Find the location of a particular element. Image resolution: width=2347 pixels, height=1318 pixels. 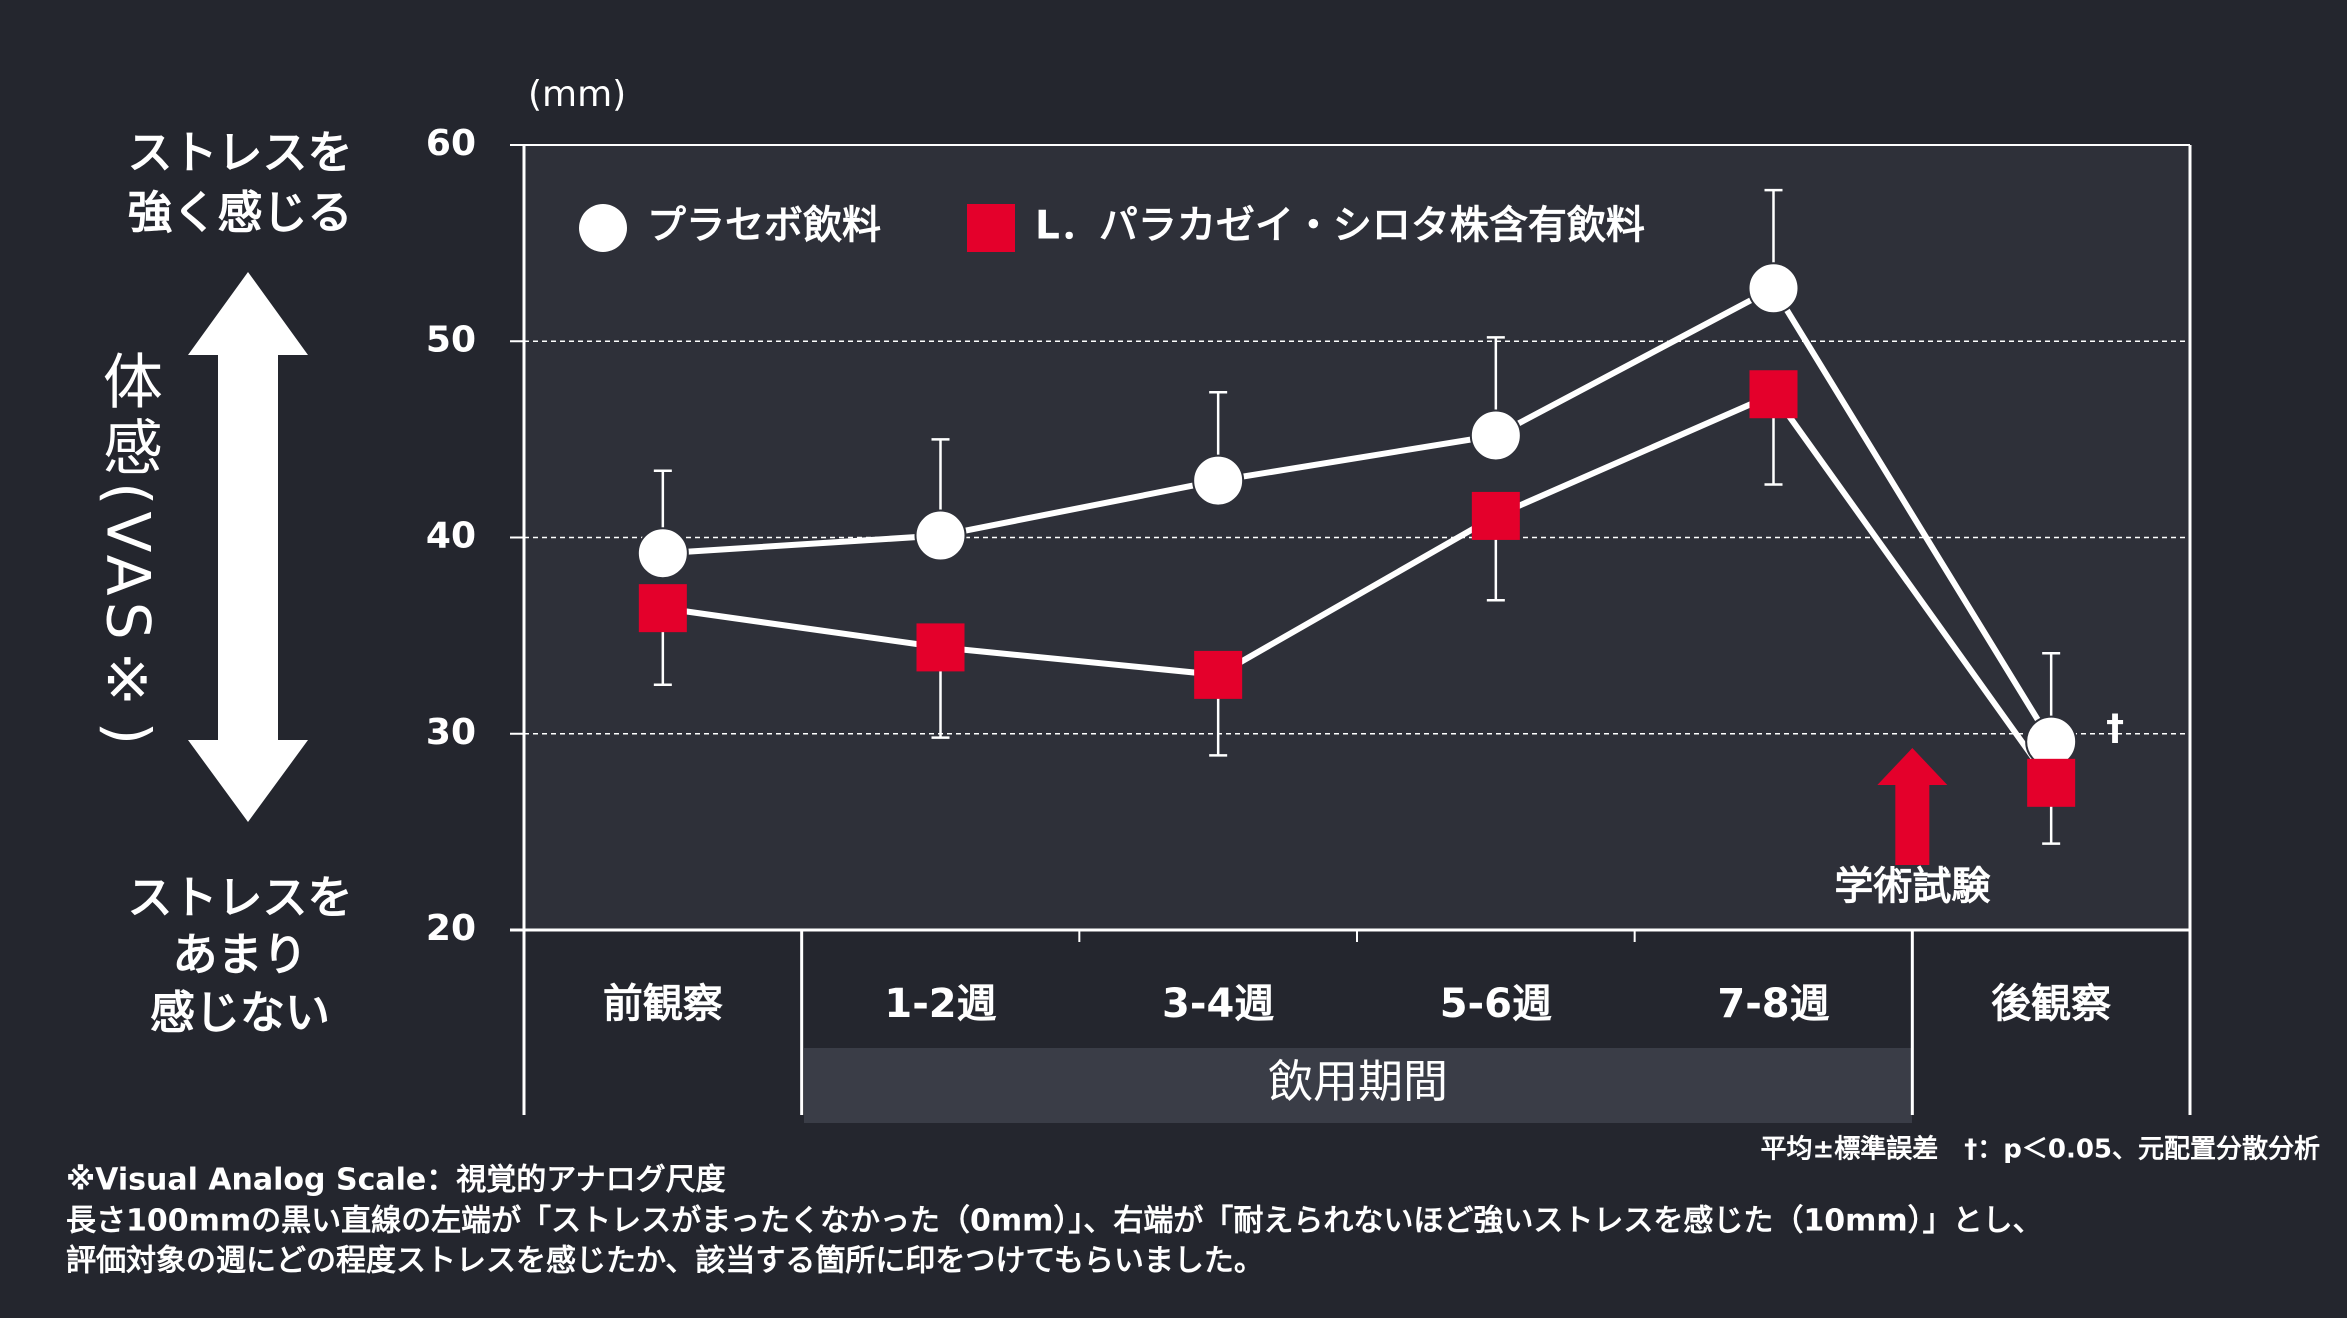

group-label: 飲用期間 is located at coordinates (1358, 1081).